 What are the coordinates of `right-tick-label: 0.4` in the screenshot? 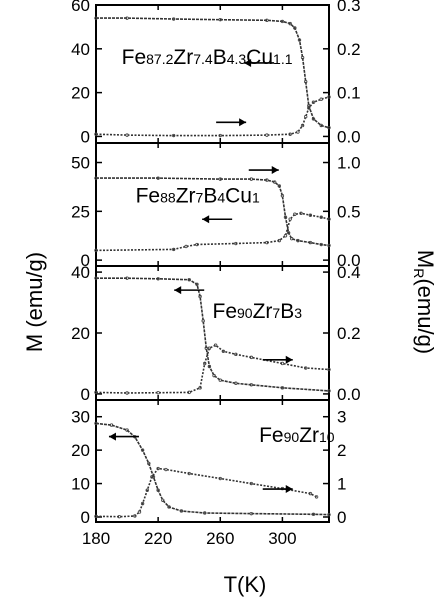 It's located at (349, 272).